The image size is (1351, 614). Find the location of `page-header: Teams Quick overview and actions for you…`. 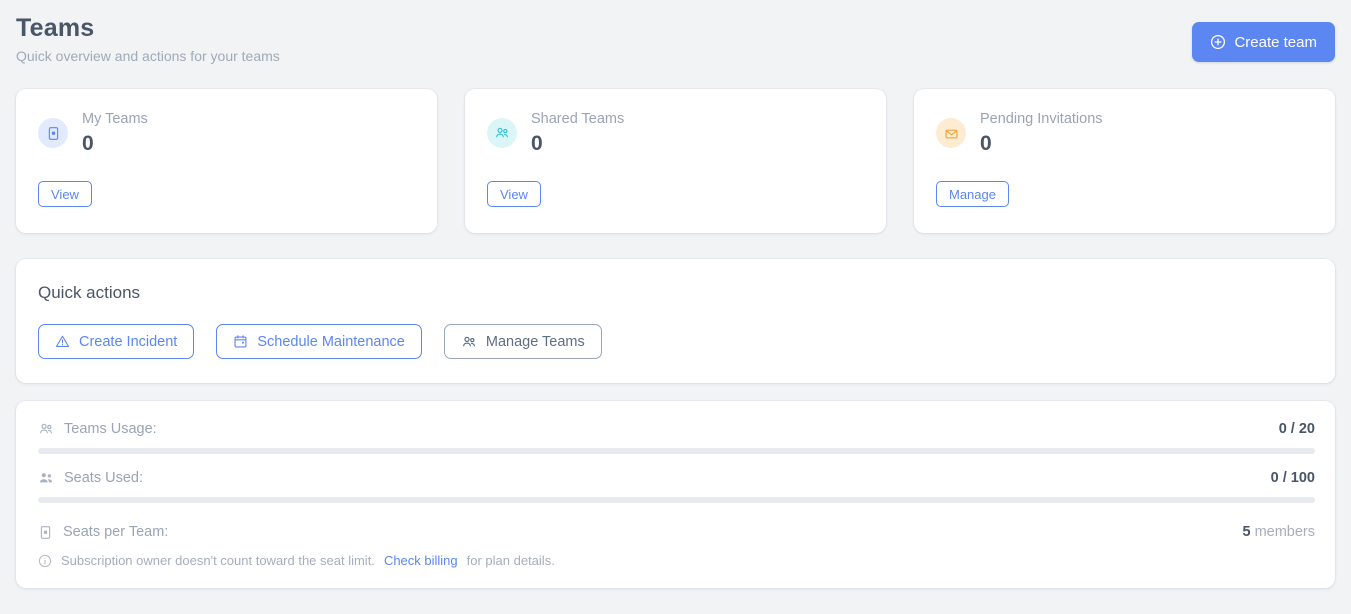

page-header: Teams Quick overview and actions for you… is located at coordinates (675, 33).